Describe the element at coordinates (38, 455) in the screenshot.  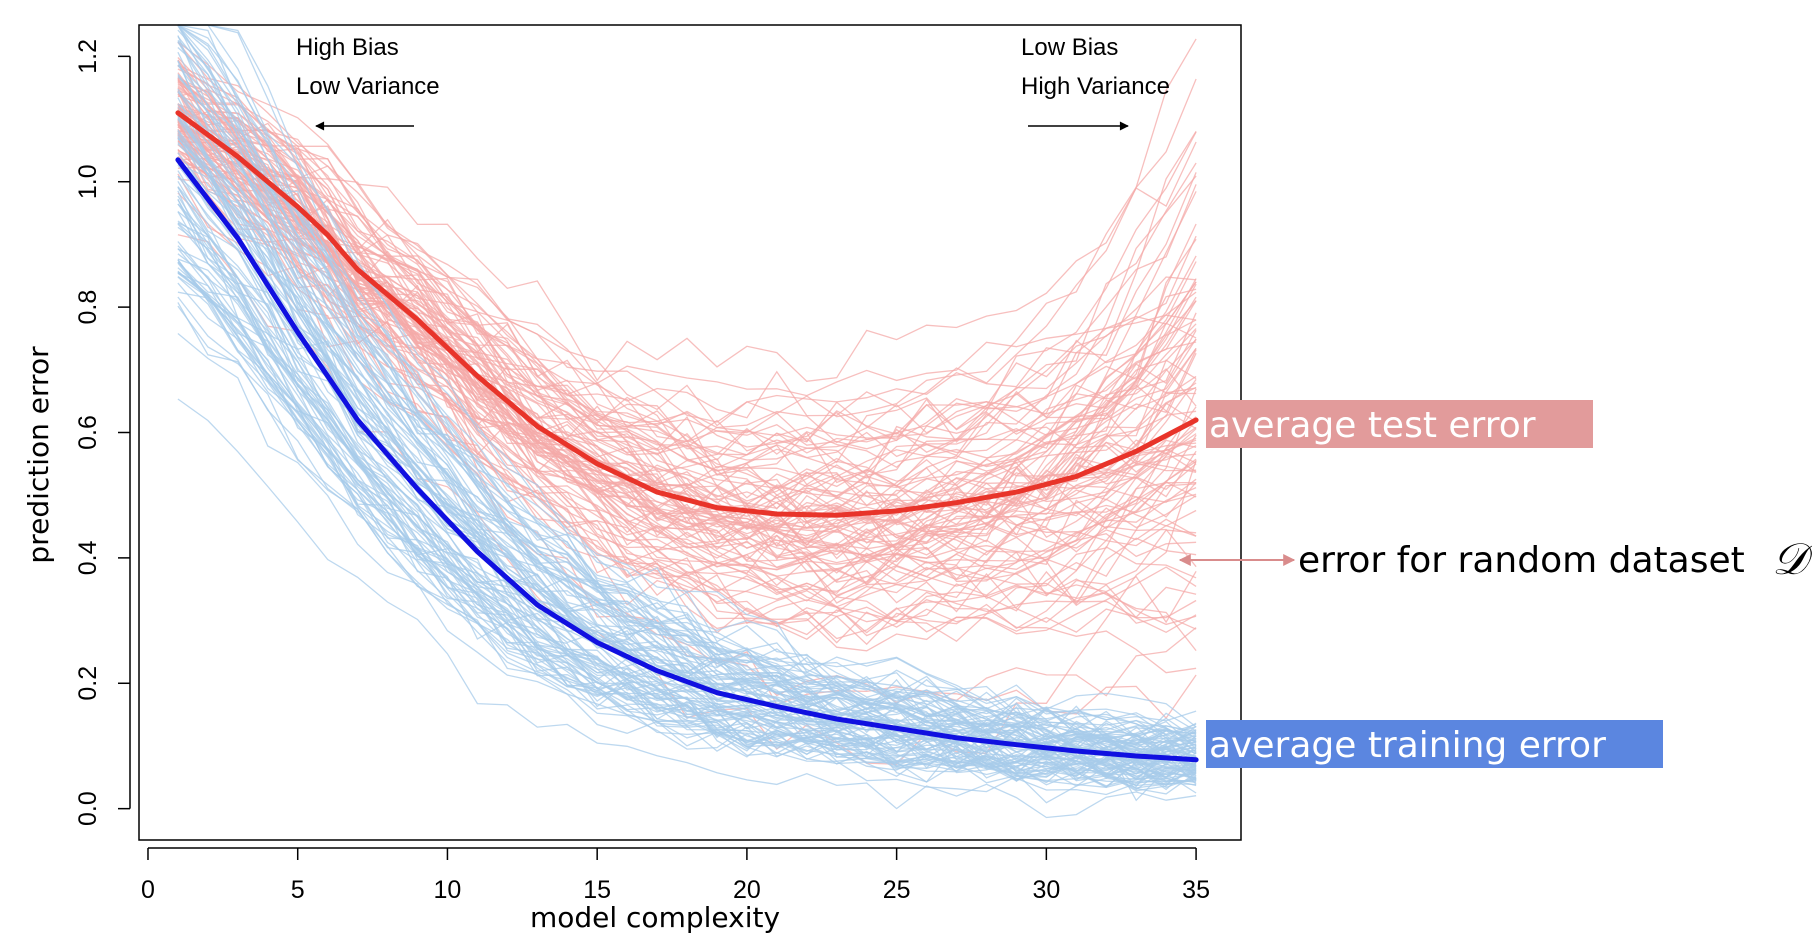
I see `y-axis-title: prediction error` at that location.